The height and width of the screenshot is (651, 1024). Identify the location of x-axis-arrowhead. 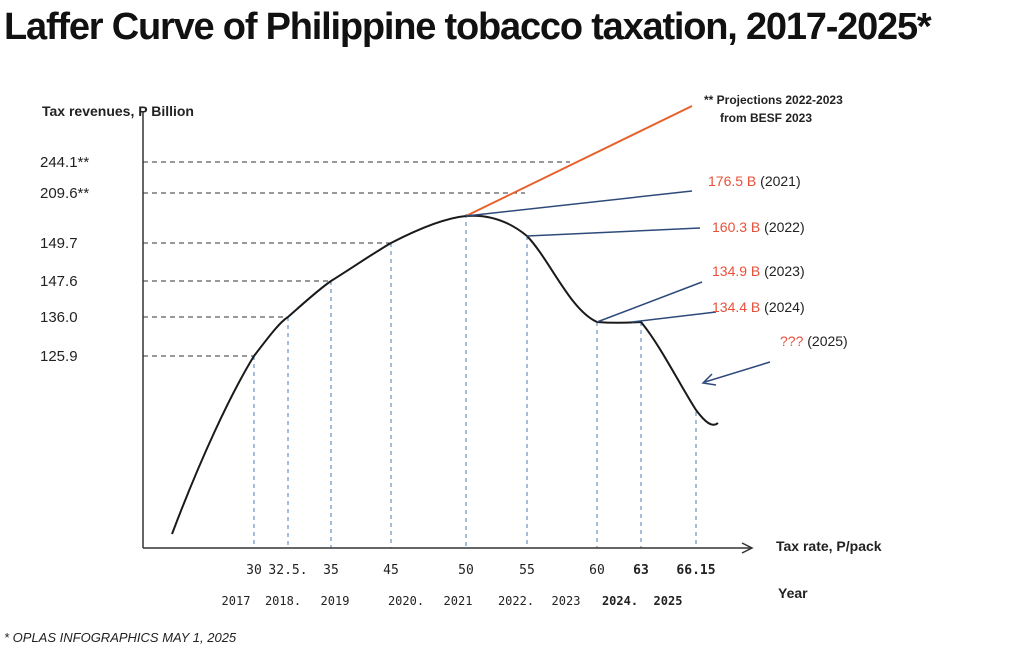
(747, 548).